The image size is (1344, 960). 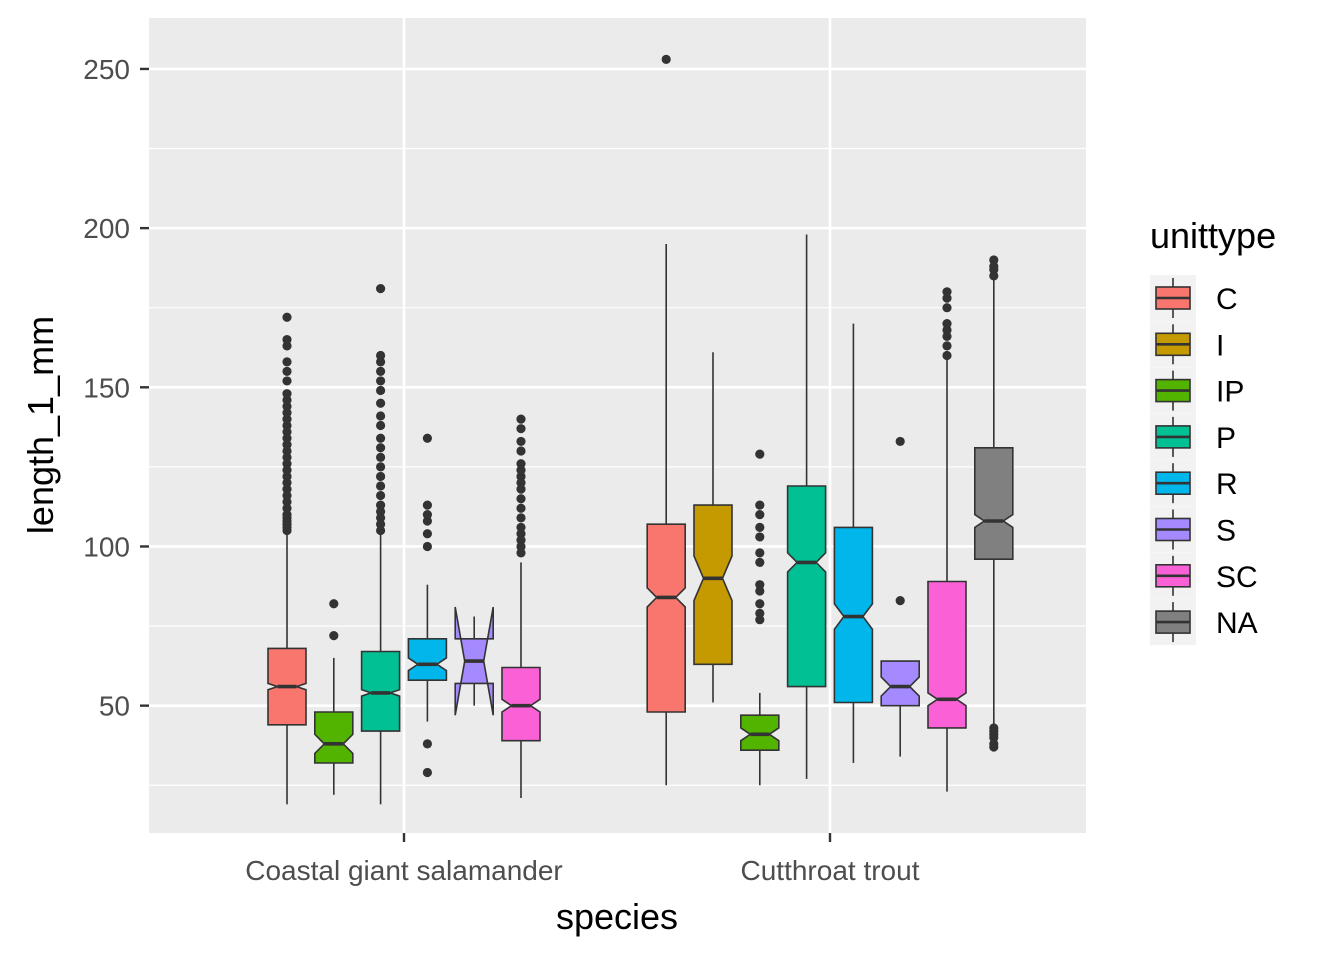 I want to click on legend-entry-ip: IP, so click(x=1197, y=390).